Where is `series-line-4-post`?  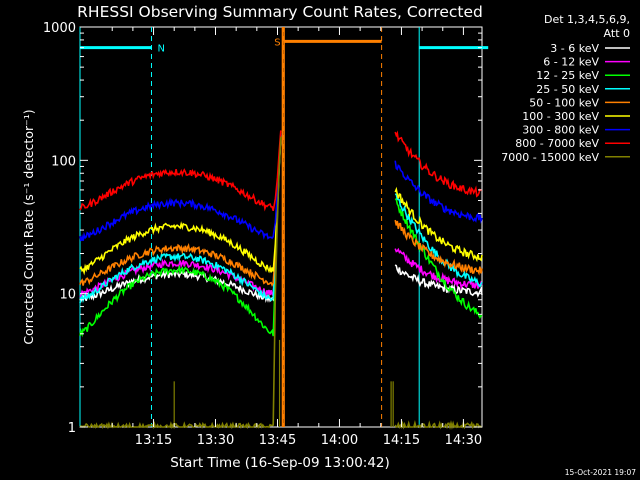
series-line-4-post is located at coordinates (438, 247).